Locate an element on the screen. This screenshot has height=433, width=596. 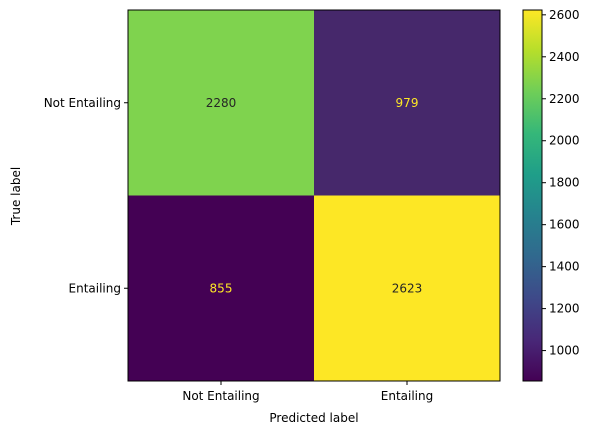
cell-value-label: 2280 is located at coordinates (221, 103).